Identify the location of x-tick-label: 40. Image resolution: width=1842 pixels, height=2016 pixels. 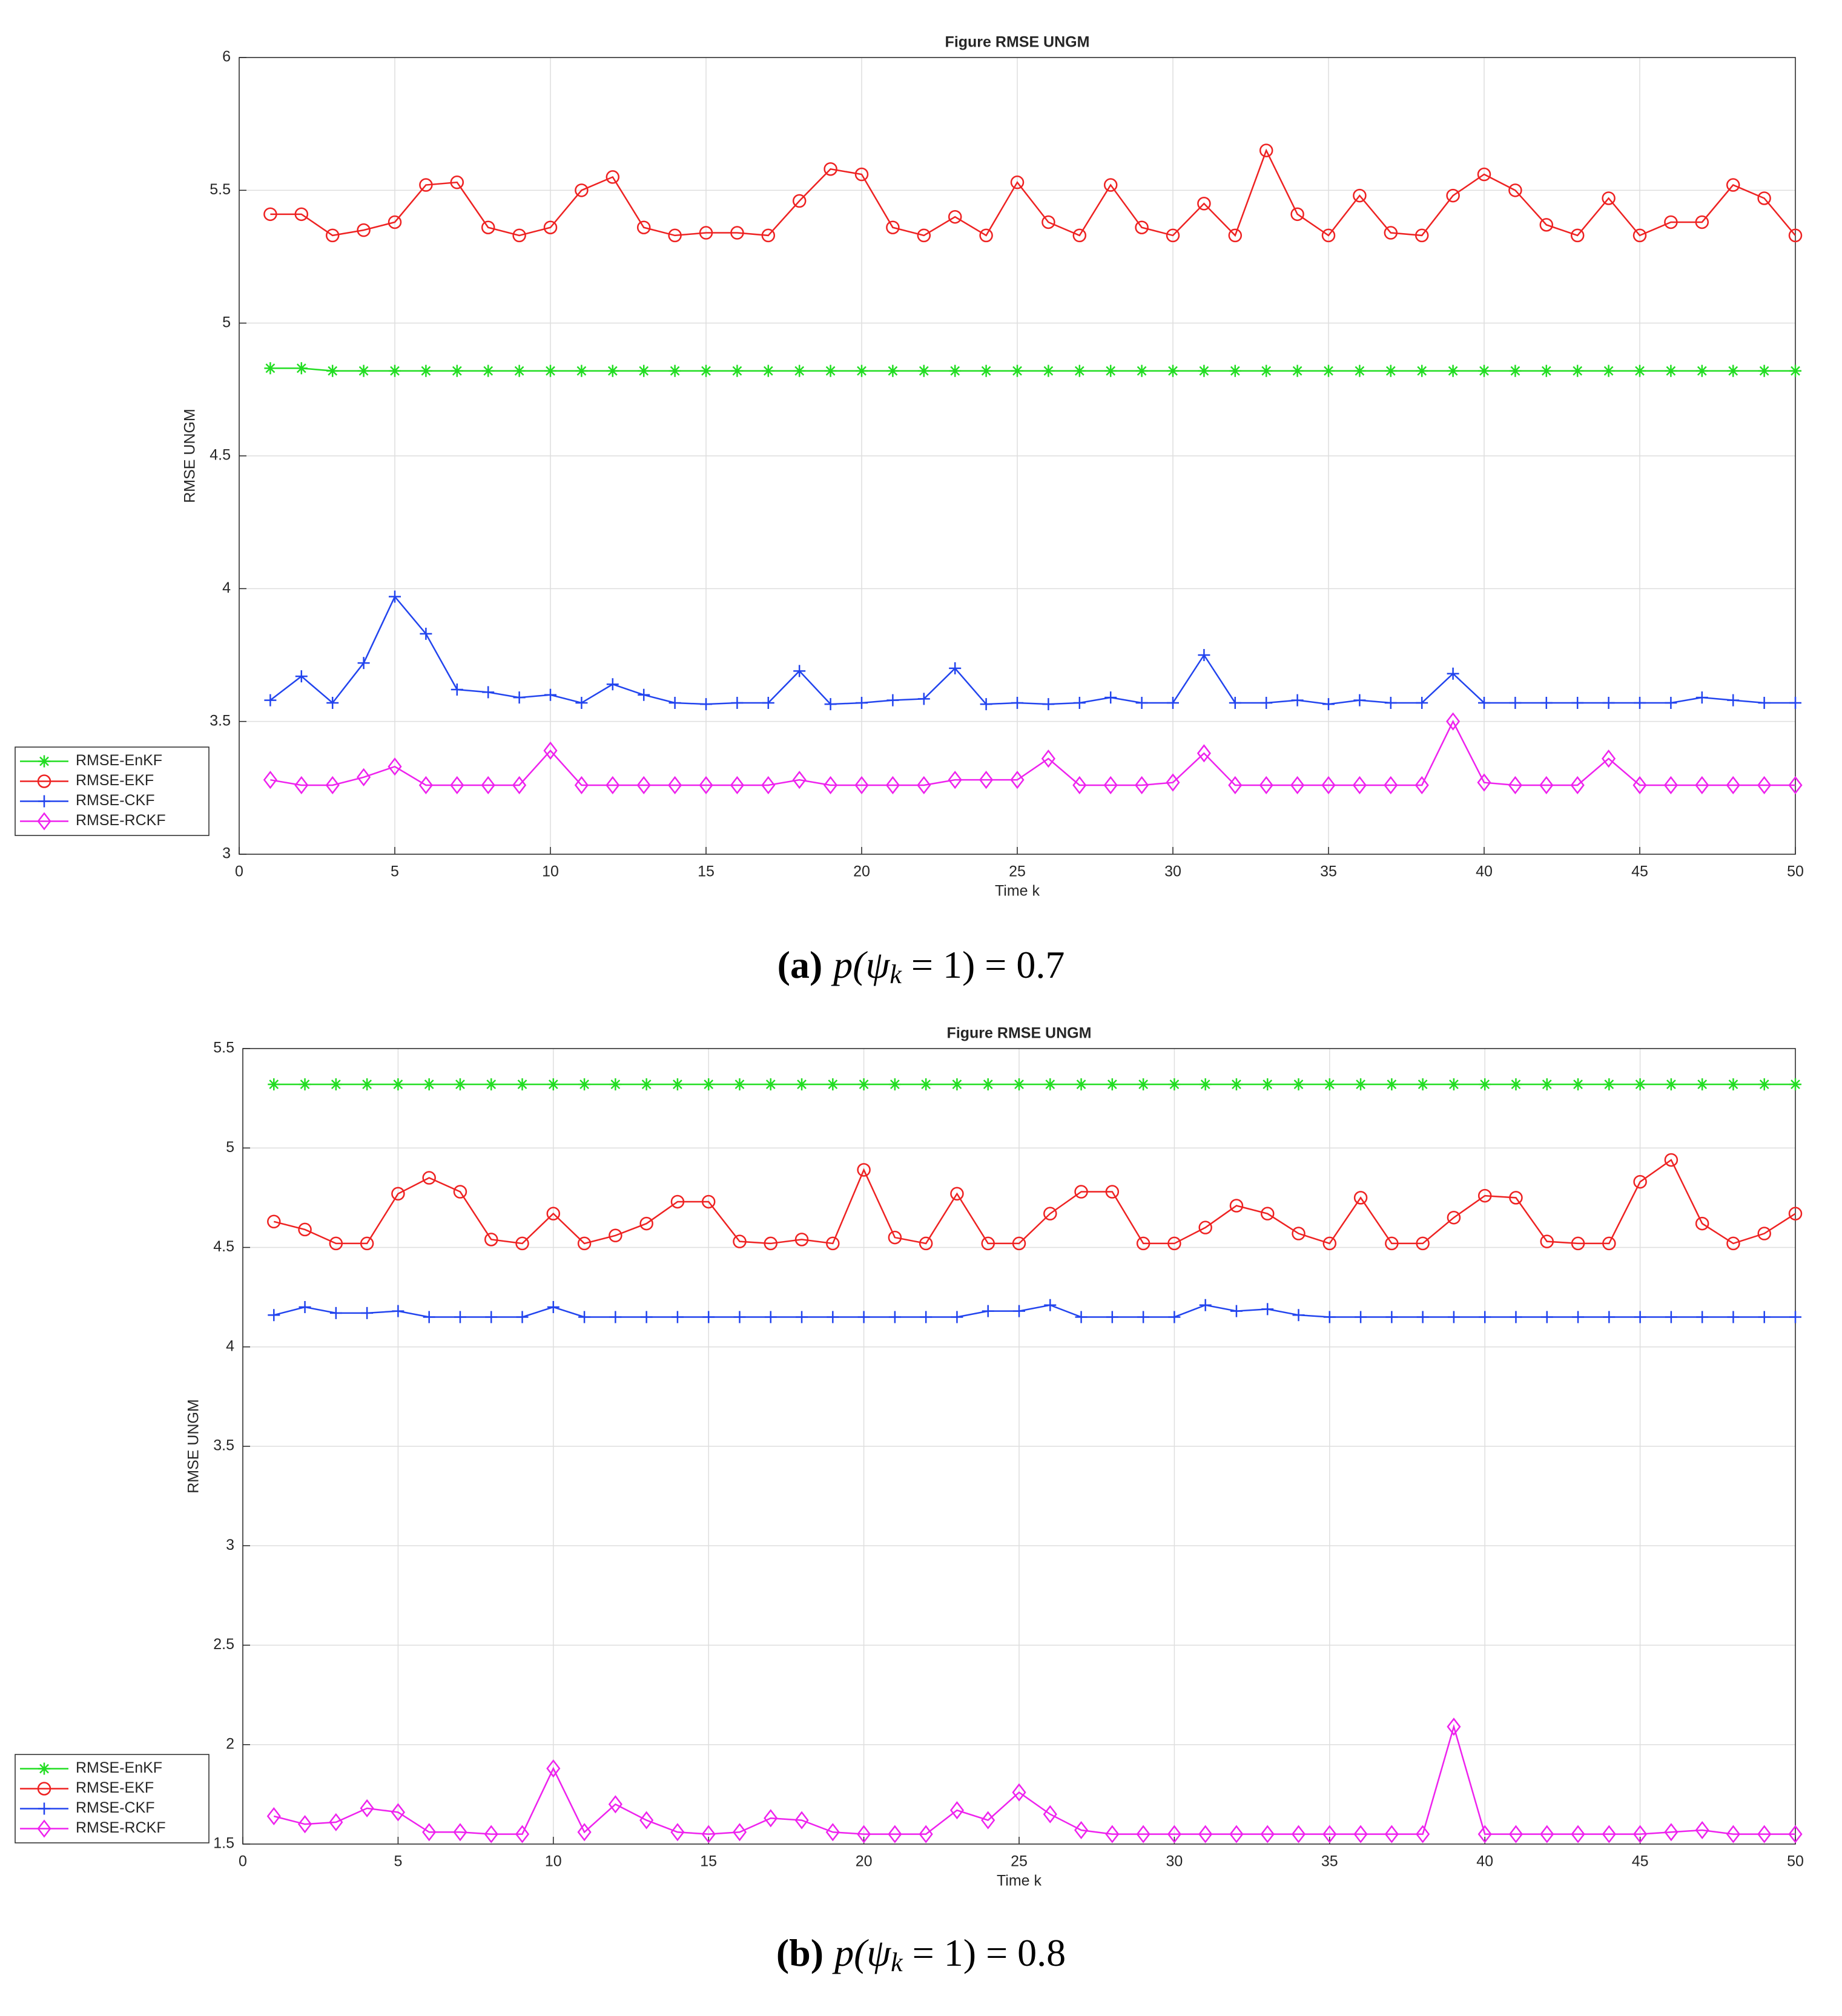
(1485, 1861).